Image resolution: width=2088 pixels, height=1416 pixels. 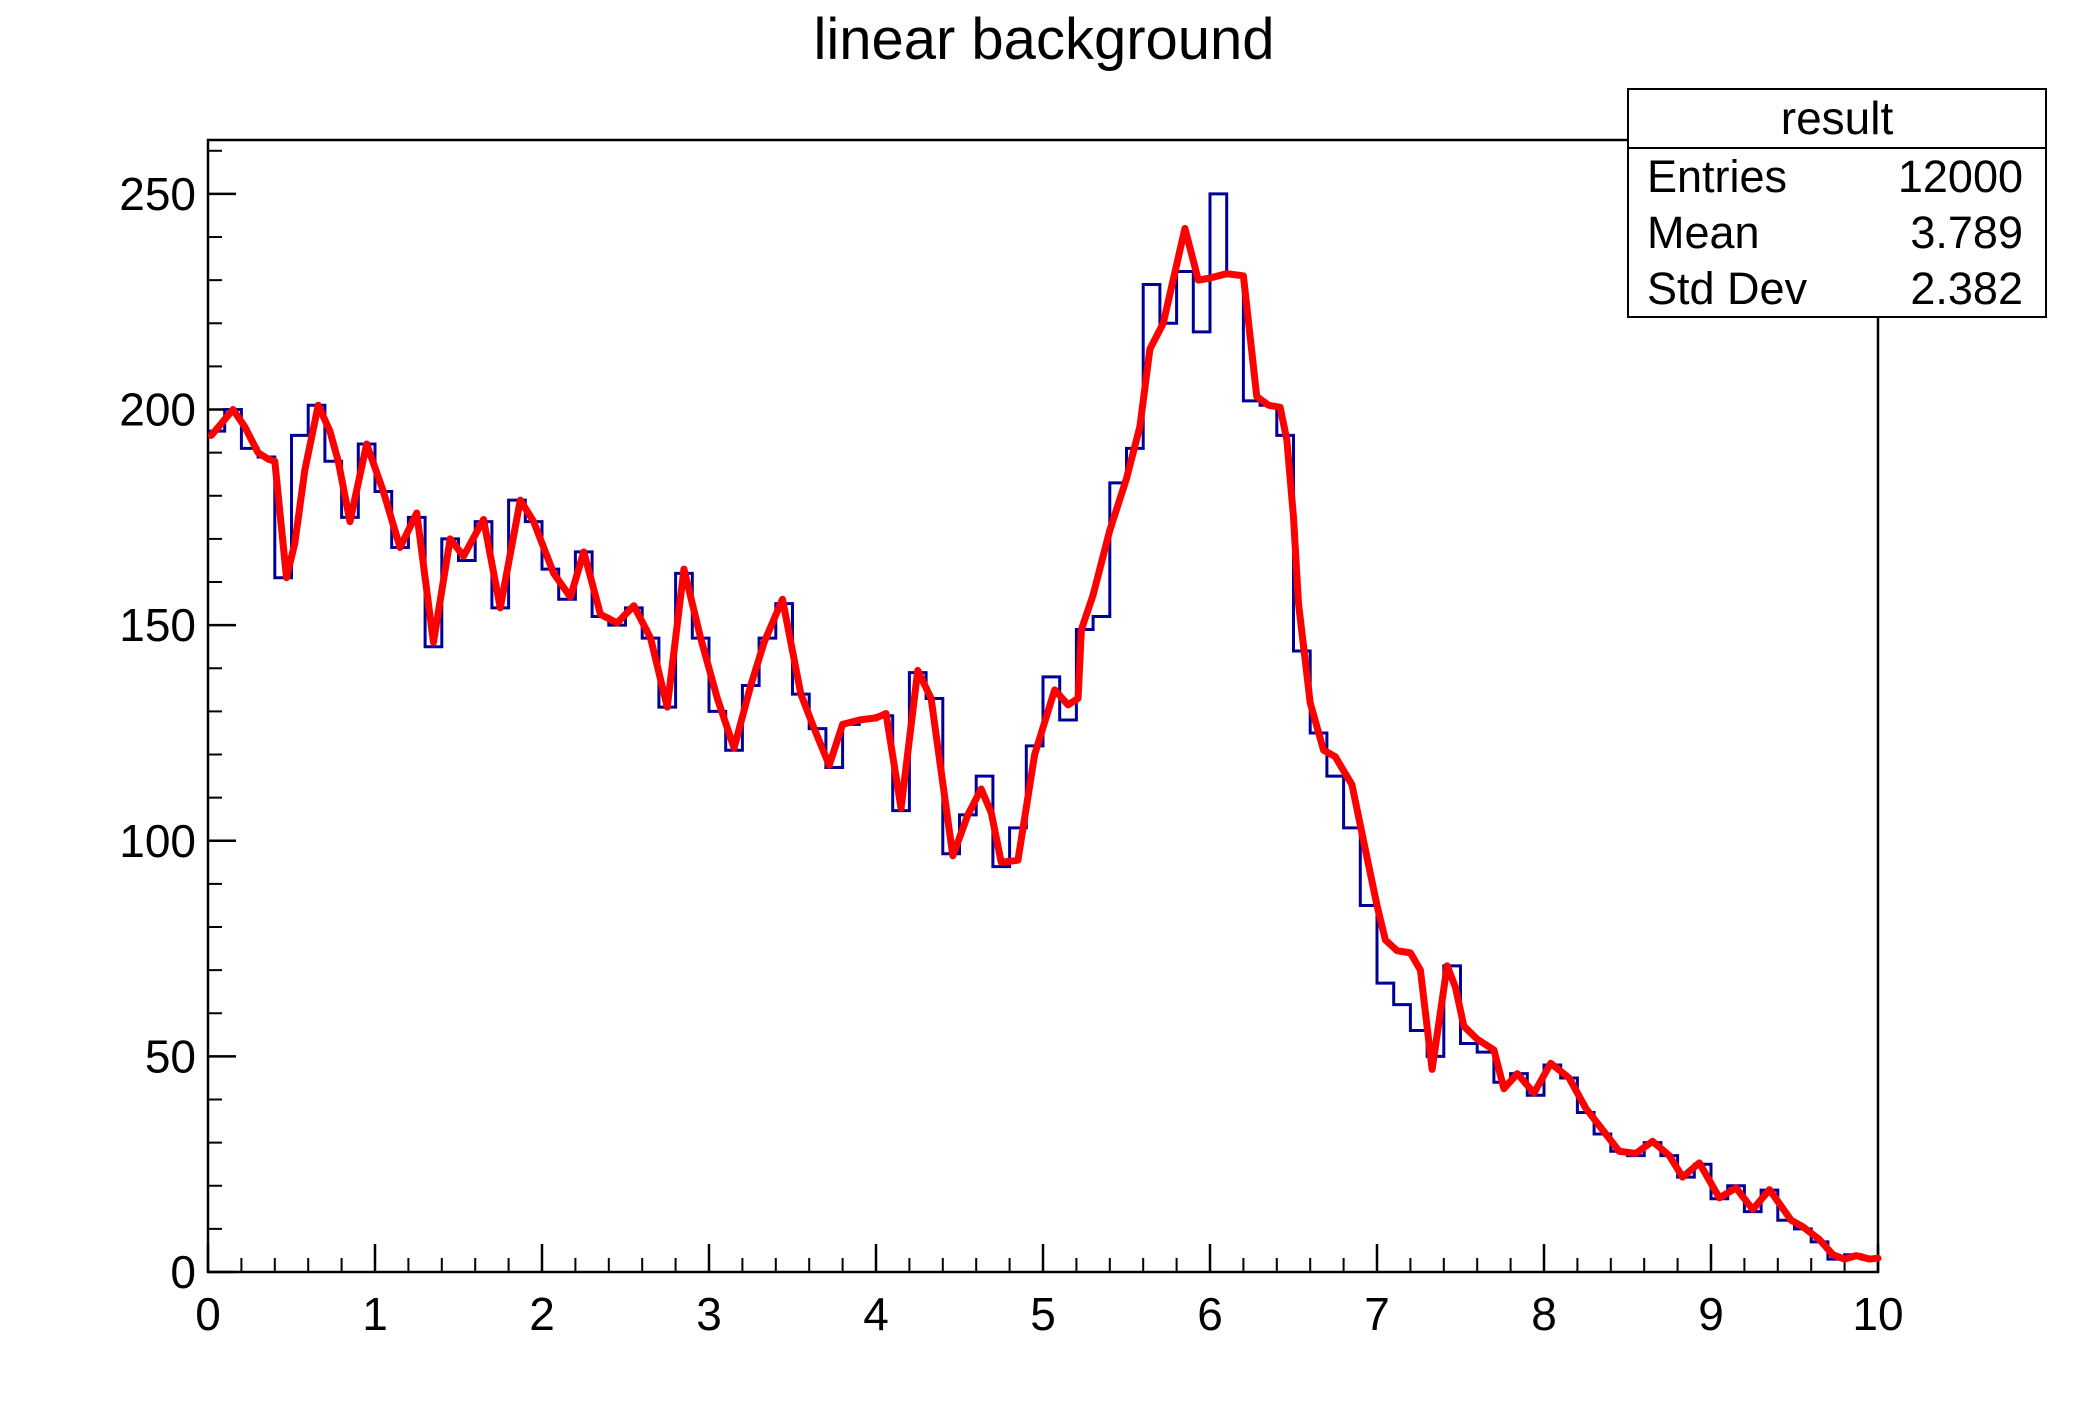 What do you see at coordinates (1966, 288) in the screenshot?
I see `stats-value: 2.382` at bounding box center [1966, 288].